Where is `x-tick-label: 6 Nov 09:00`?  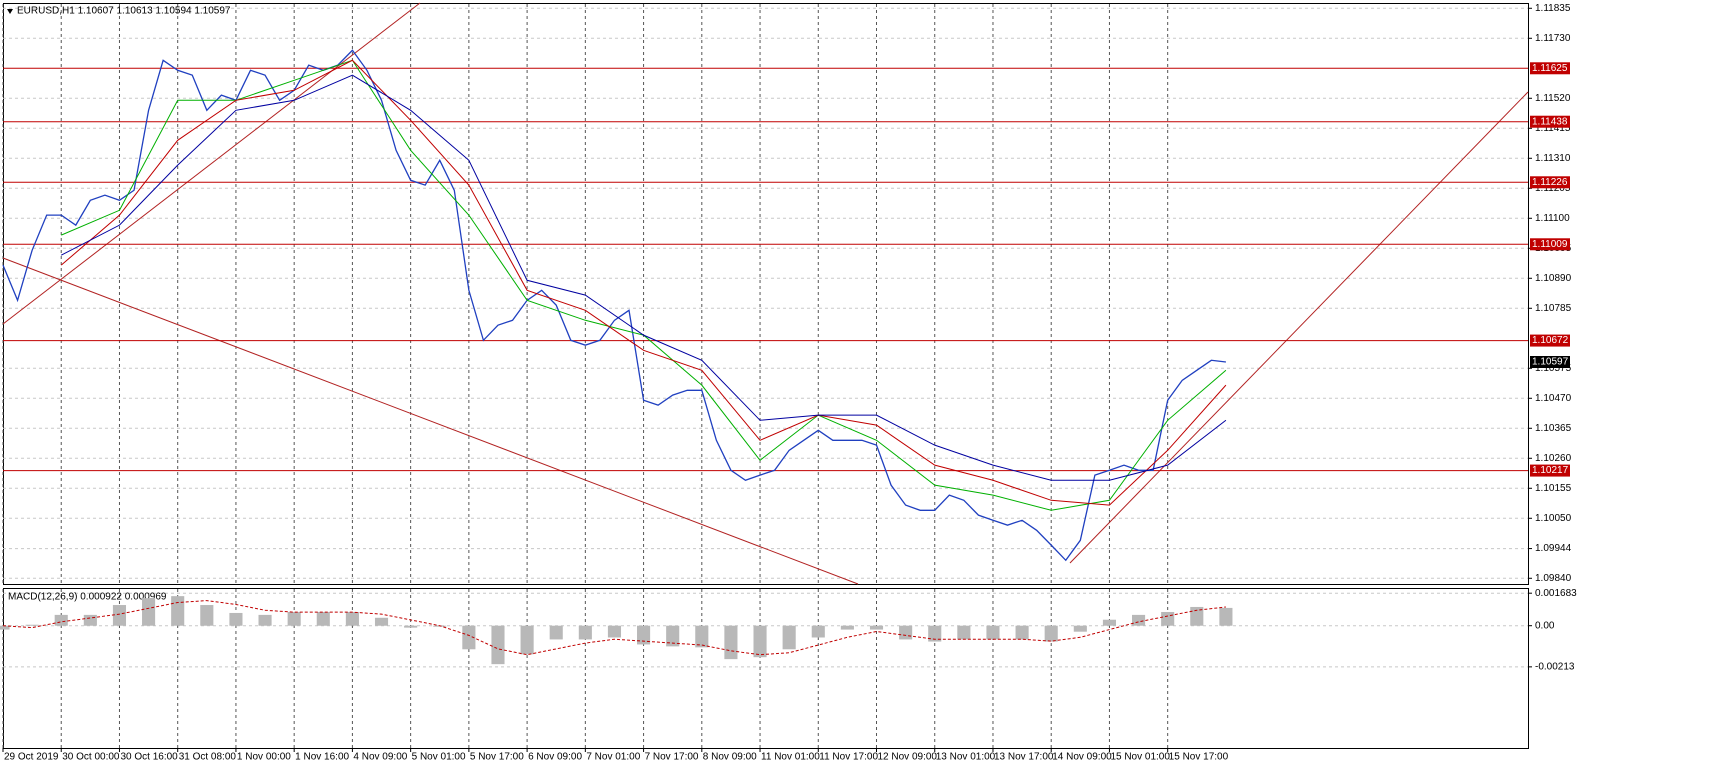 x-tick-label: 6 Nov 09:00 is located at coordinates (555, 757).